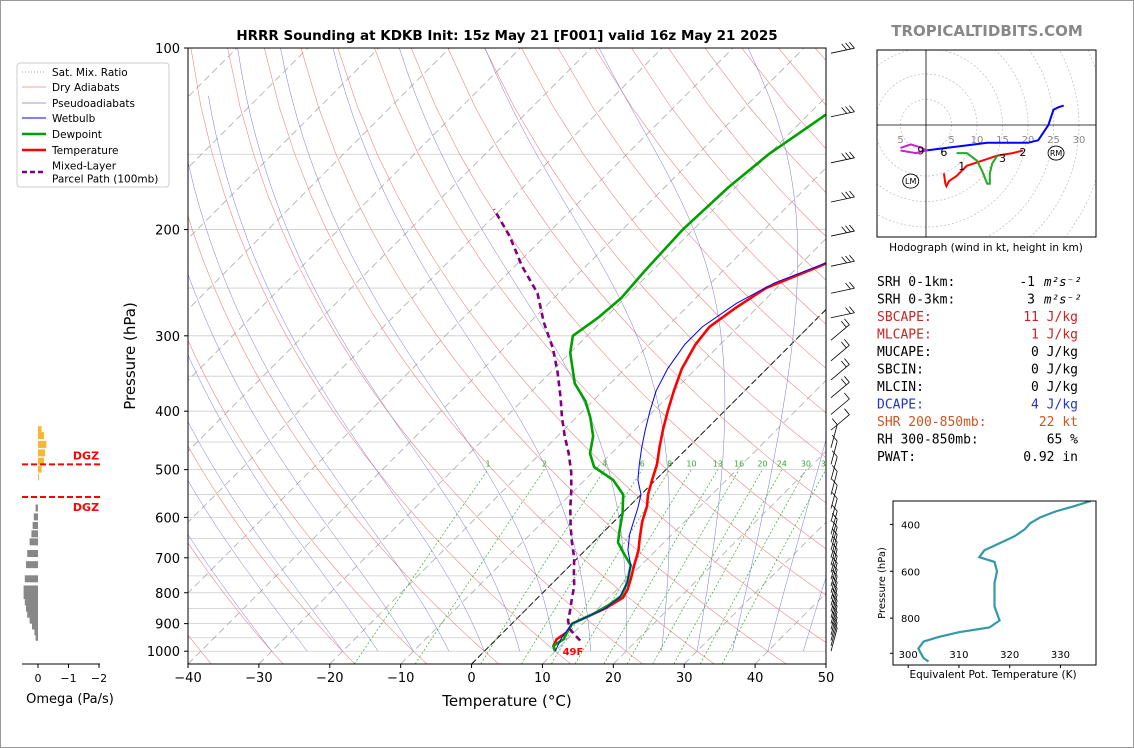 The image size is (1134, 748). I want to click on hodo-marker-label: RM, so click(1056, 153).